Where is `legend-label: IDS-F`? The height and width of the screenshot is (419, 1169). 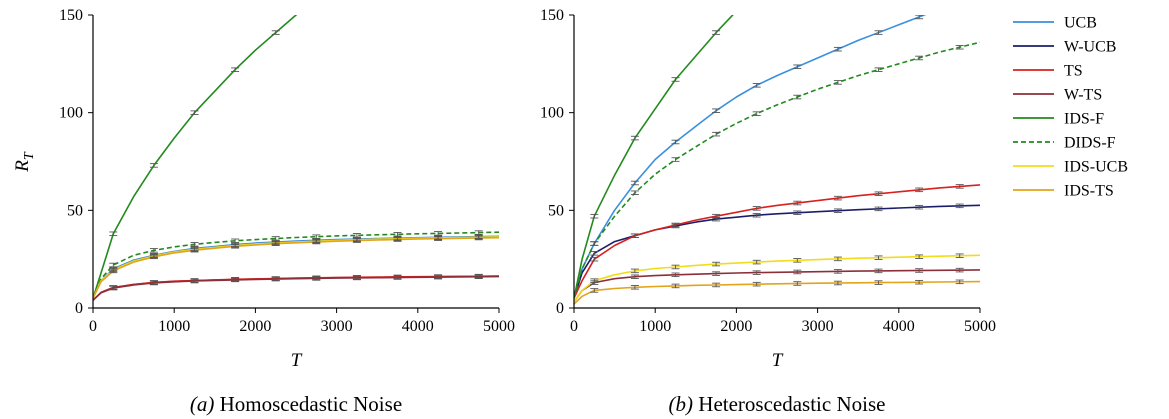 legend-label: IDS-F is located at coordinates (1084, 119).